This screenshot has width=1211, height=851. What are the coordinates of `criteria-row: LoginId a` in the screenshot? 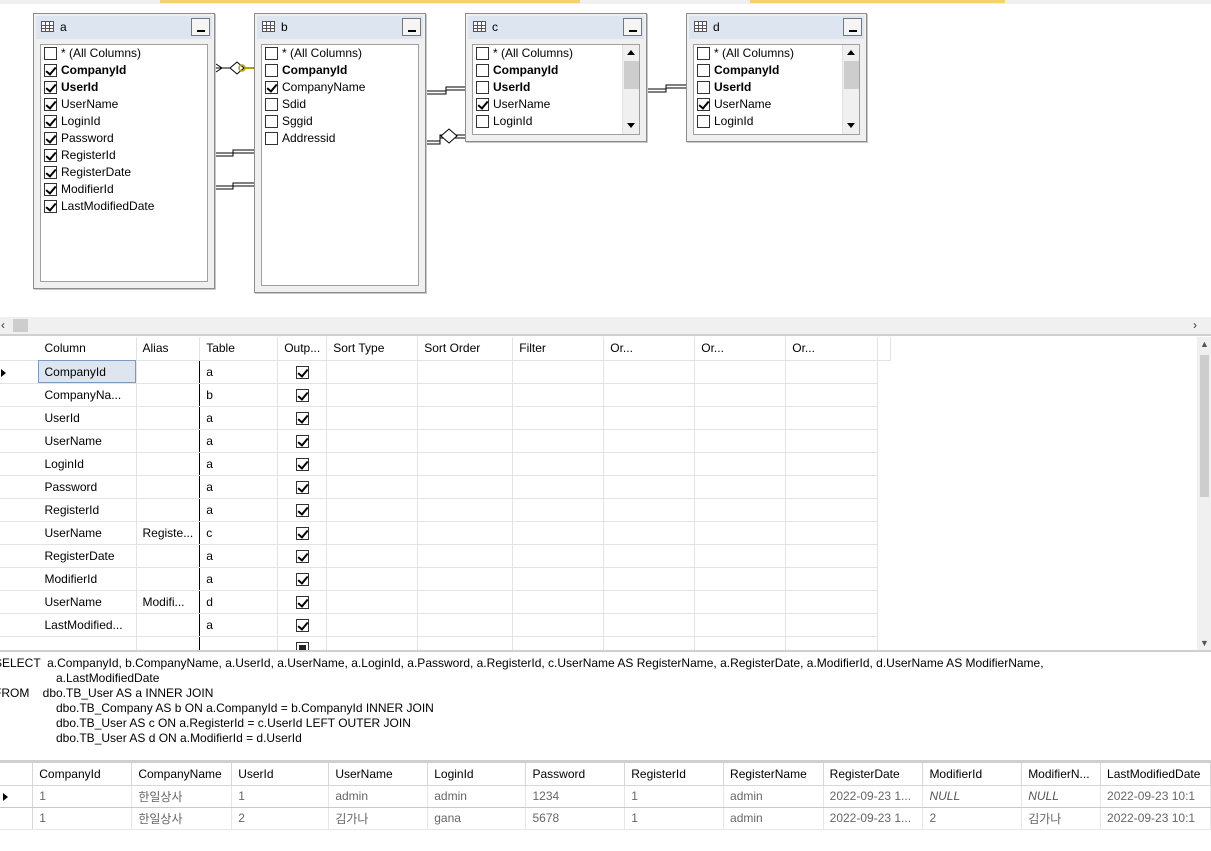 It's located at (445, 464).